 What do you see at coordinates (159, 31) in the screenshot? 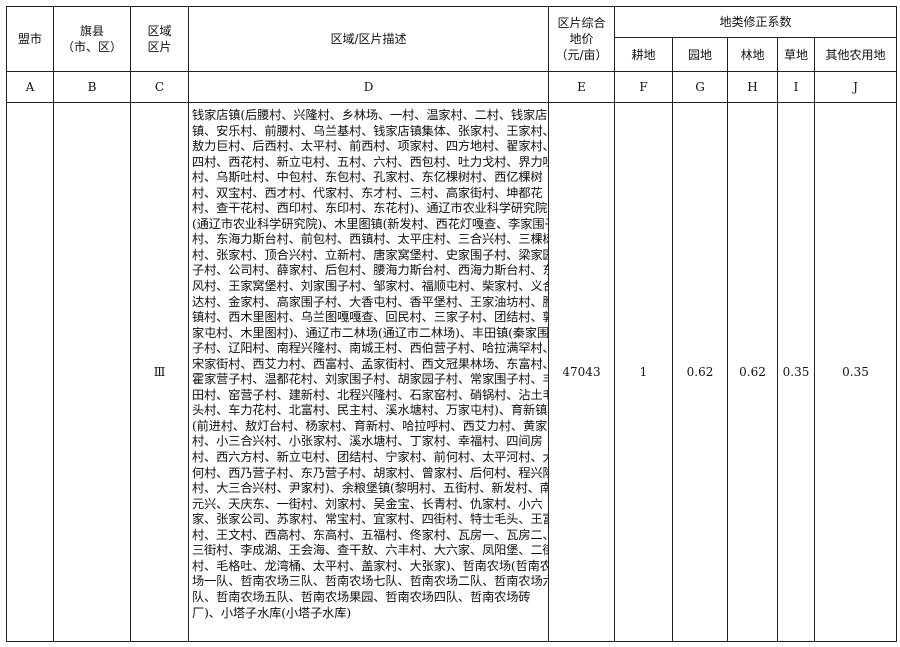
I see `header-zone-line1: 区域` at bounding box center [159, 31].